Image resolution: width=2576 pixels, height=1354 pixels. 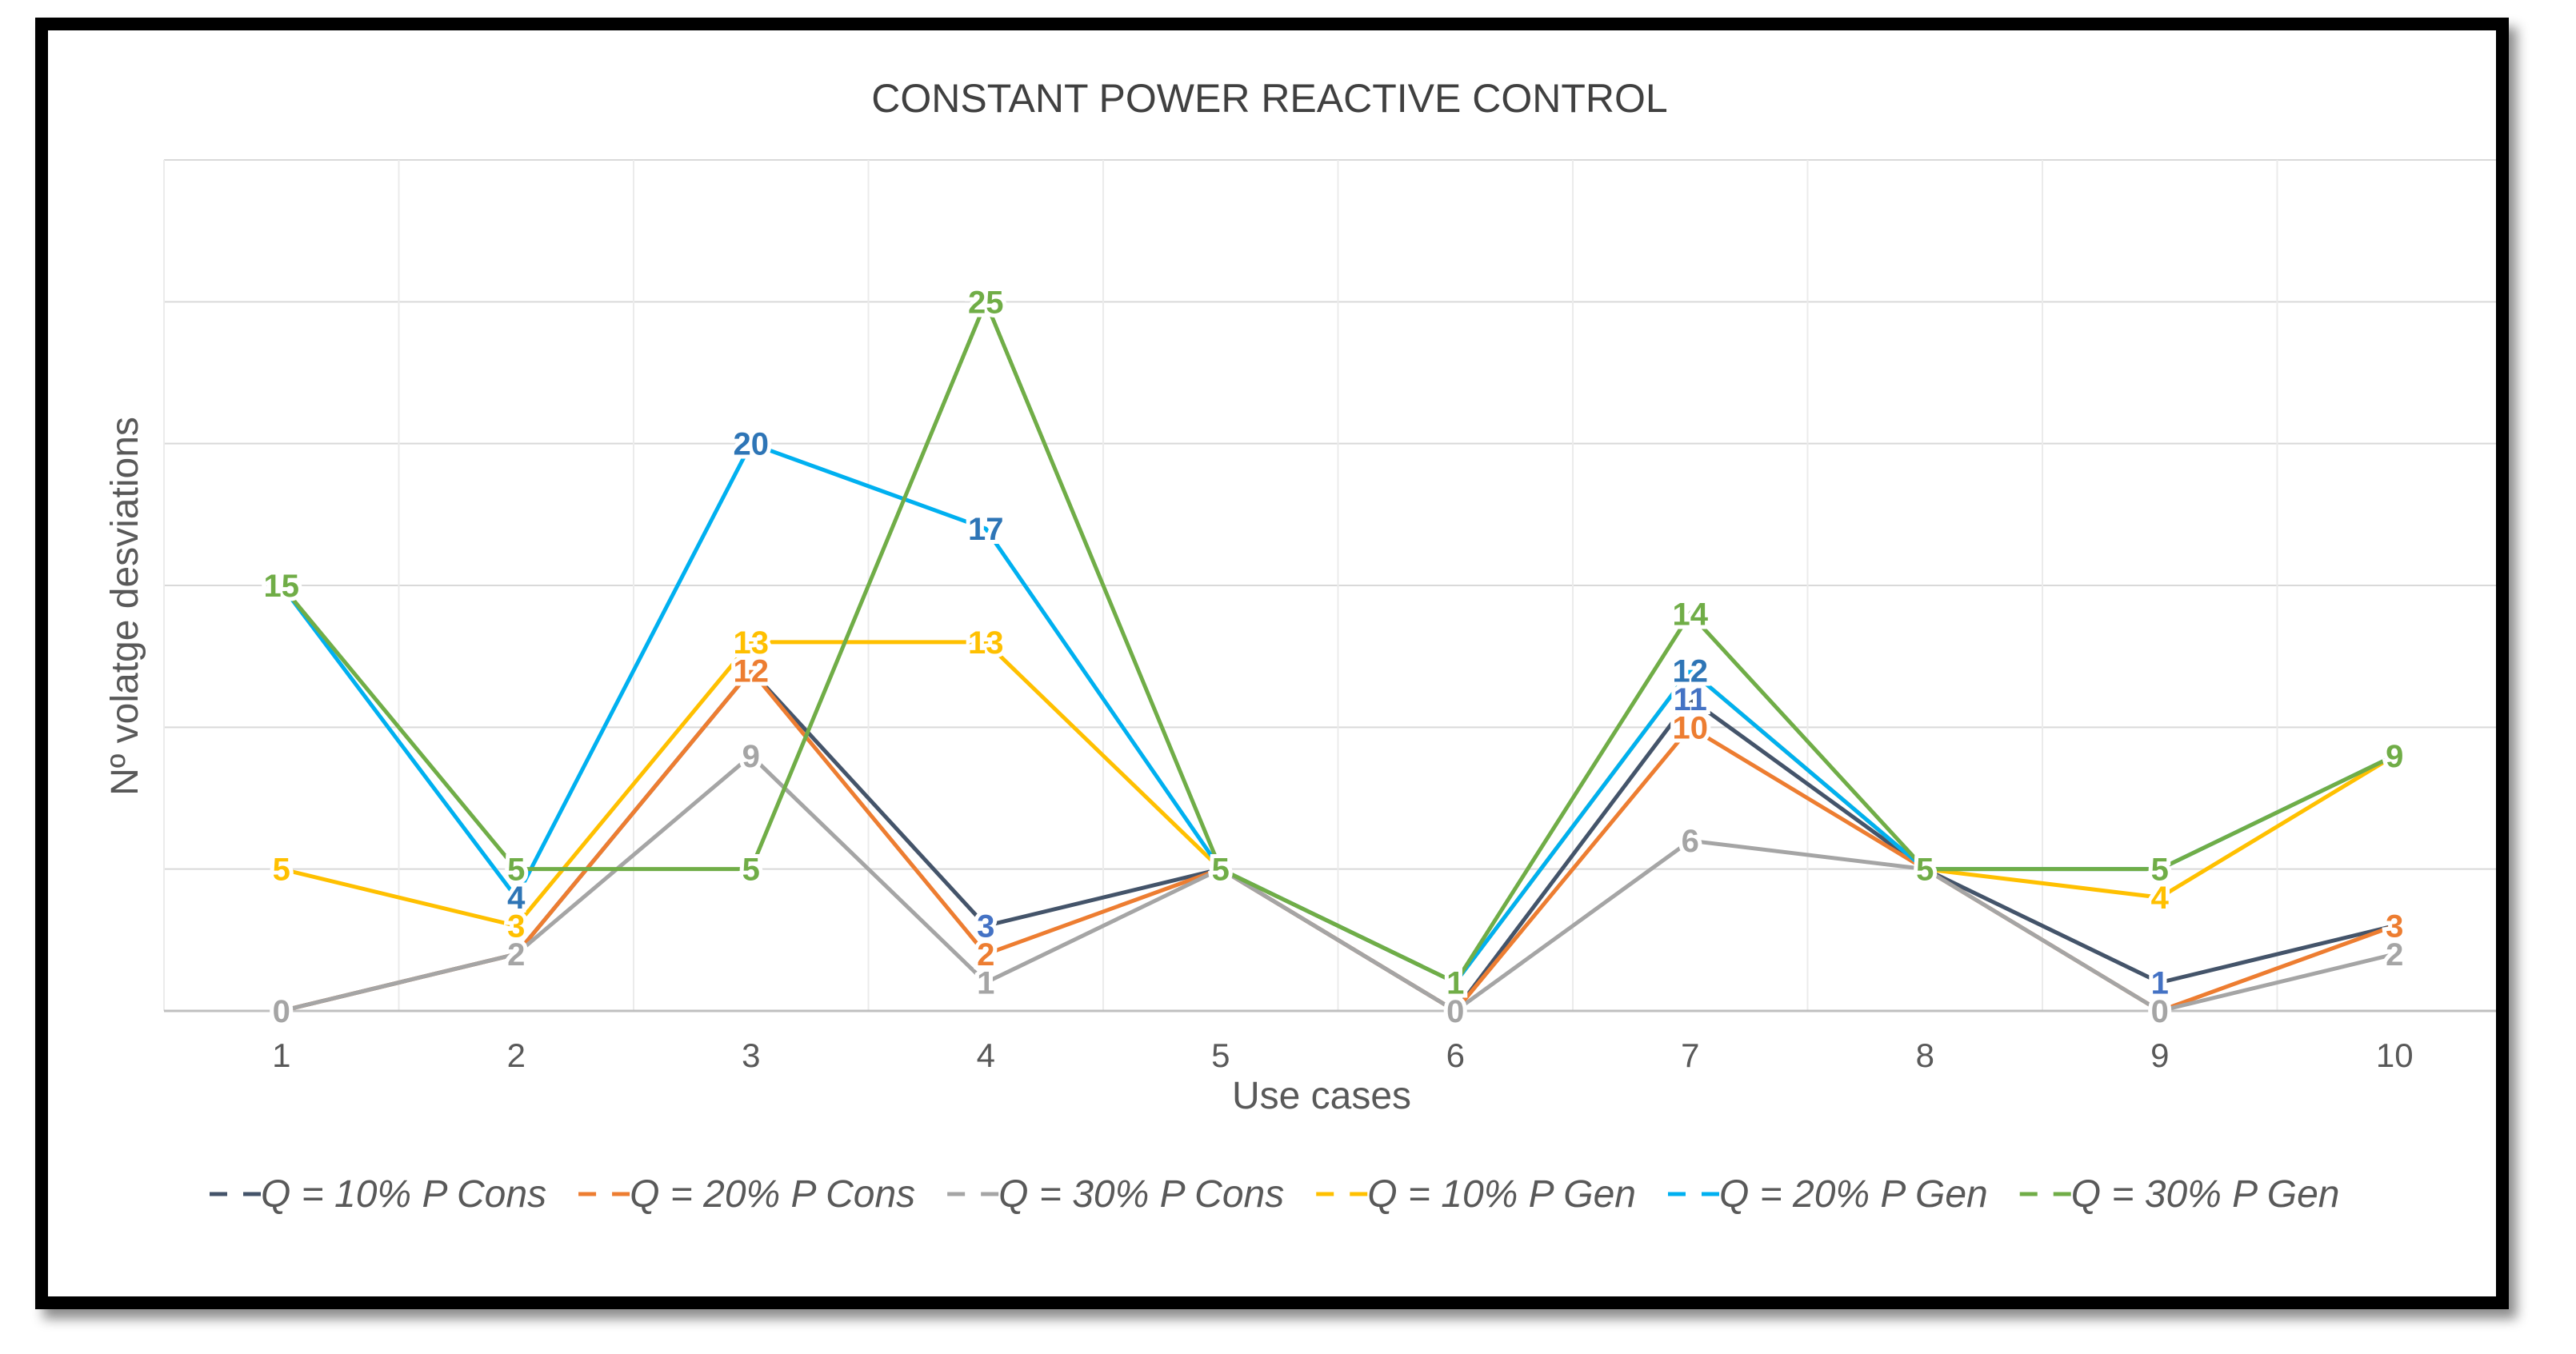 What do you see at coordinates (1343, 1055) in the screenshot?
I see `x-axis-ticks: 1 2 3 4 5 6 7 8 9 10` at bounding box center [1343, 1055].